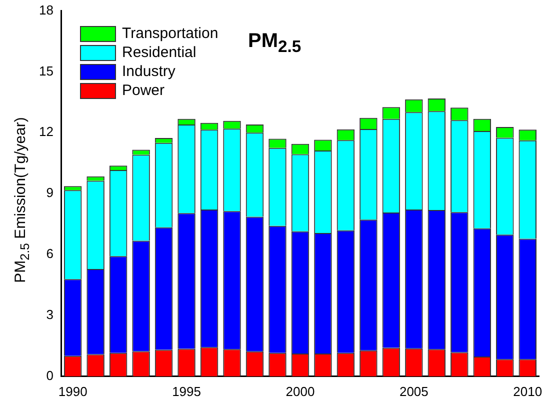 The height and width of the screenshot is (407, 551). What do you see at coordinates (46, 10) in the screenshot?
I see `y-tick-label: 18` at bounding box center [46, 10].